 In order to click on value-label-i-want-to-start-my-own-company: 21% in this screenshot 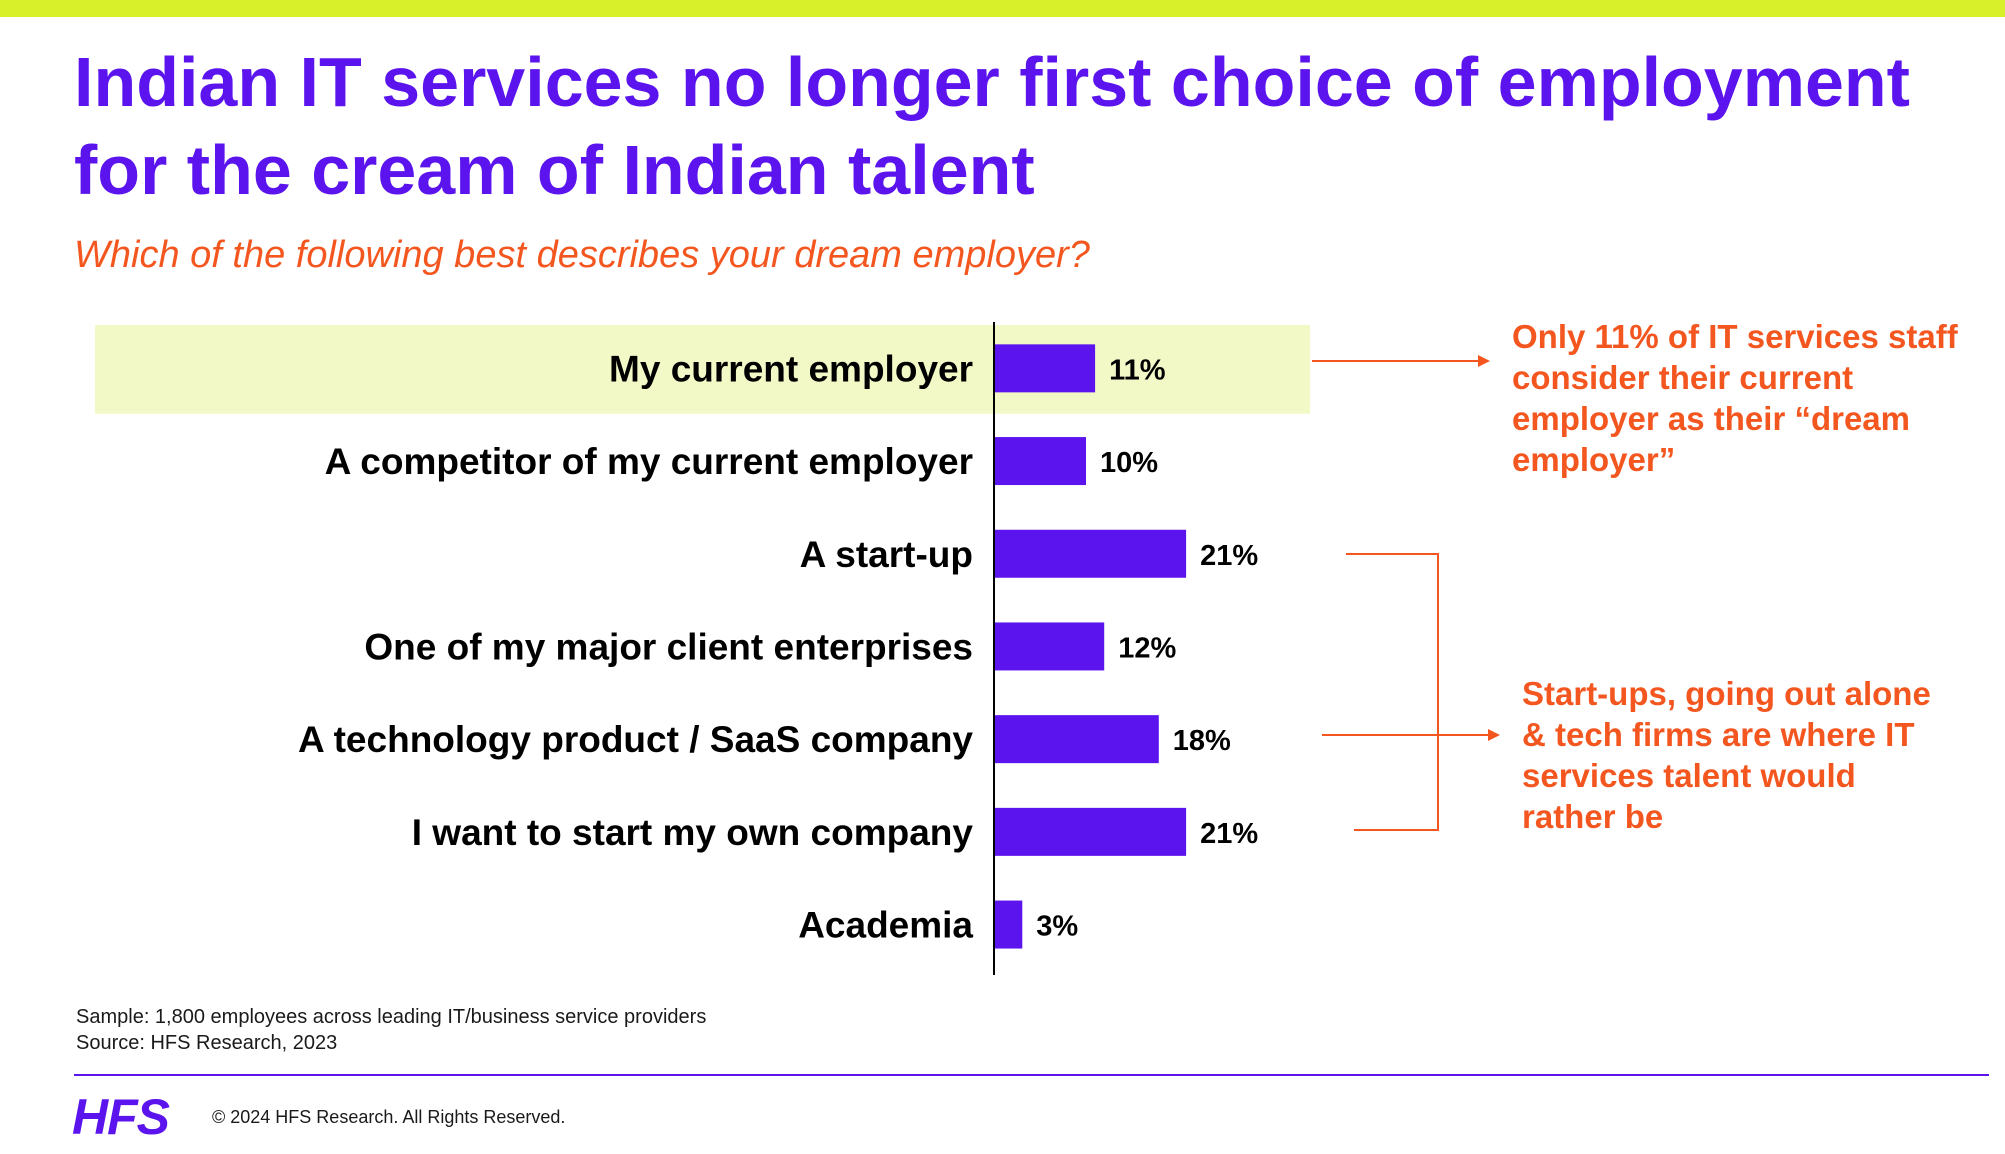, I will do `click(1229, 834)`.